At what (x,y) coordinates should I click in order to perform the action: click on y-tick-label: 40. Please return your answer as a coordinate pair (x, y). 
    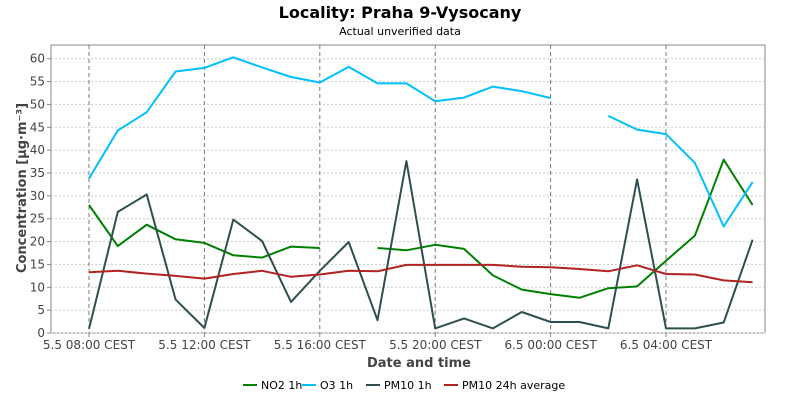
    Looking at the image, I should click on (37, 150).